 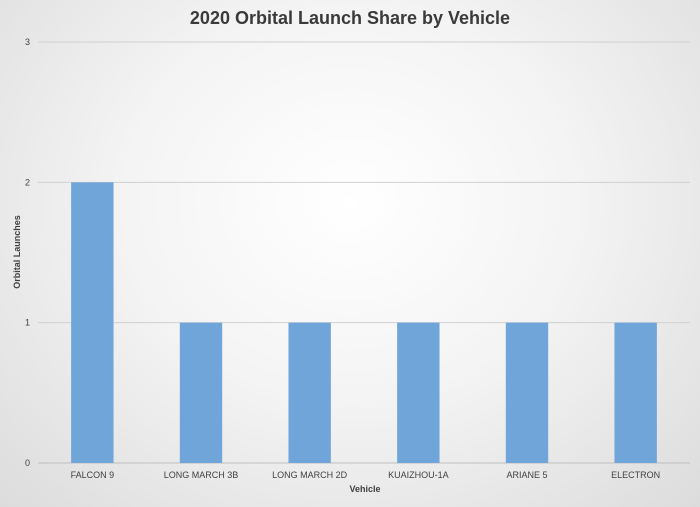 What do you see at coordinates (310, 475) in the screenshot?
I see `x-tick-label: LONG MARCH 2D` at bounding box center [310, 475].